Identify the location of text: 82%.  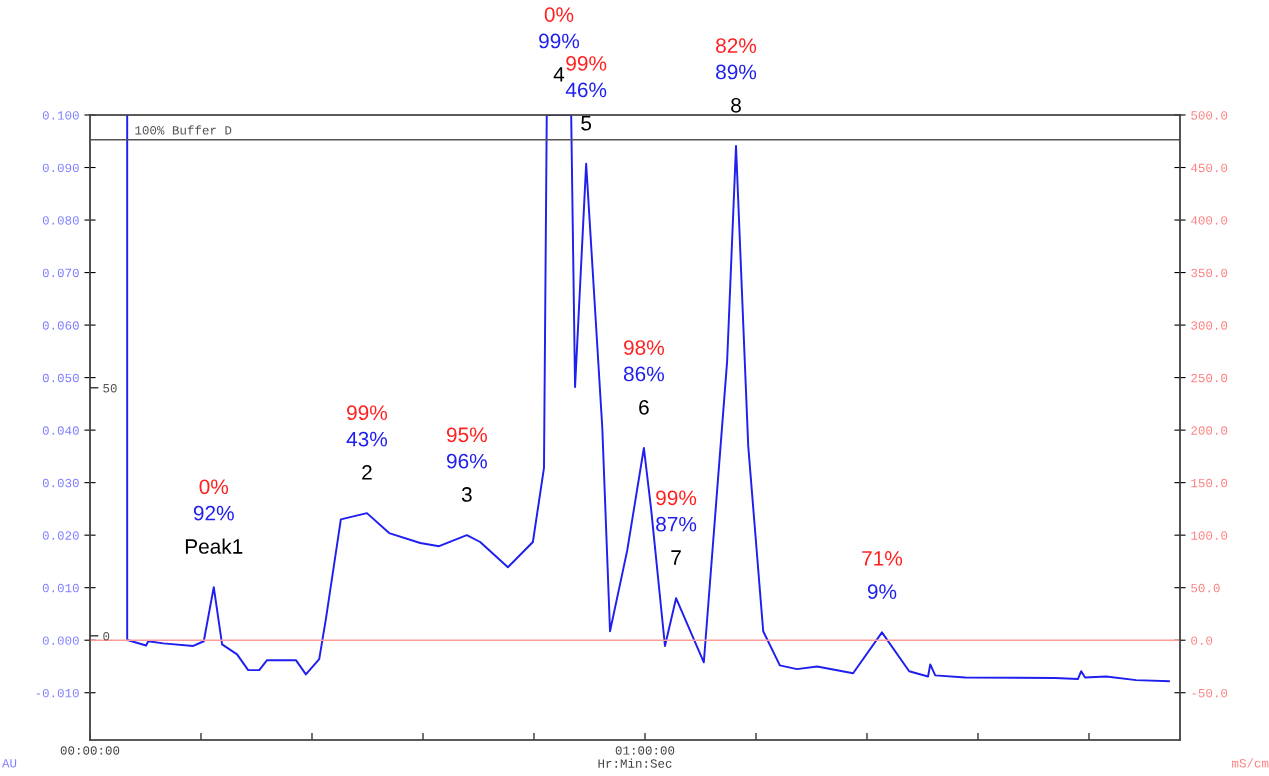
(736, 45).